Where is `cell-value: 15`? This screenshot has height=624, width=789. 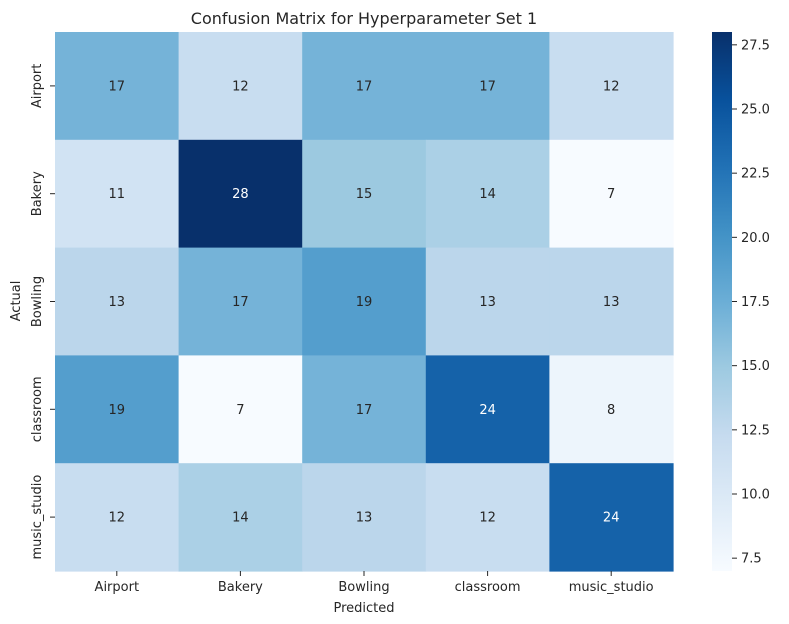 cell-value: 15 is located at coordinates (364, 194).